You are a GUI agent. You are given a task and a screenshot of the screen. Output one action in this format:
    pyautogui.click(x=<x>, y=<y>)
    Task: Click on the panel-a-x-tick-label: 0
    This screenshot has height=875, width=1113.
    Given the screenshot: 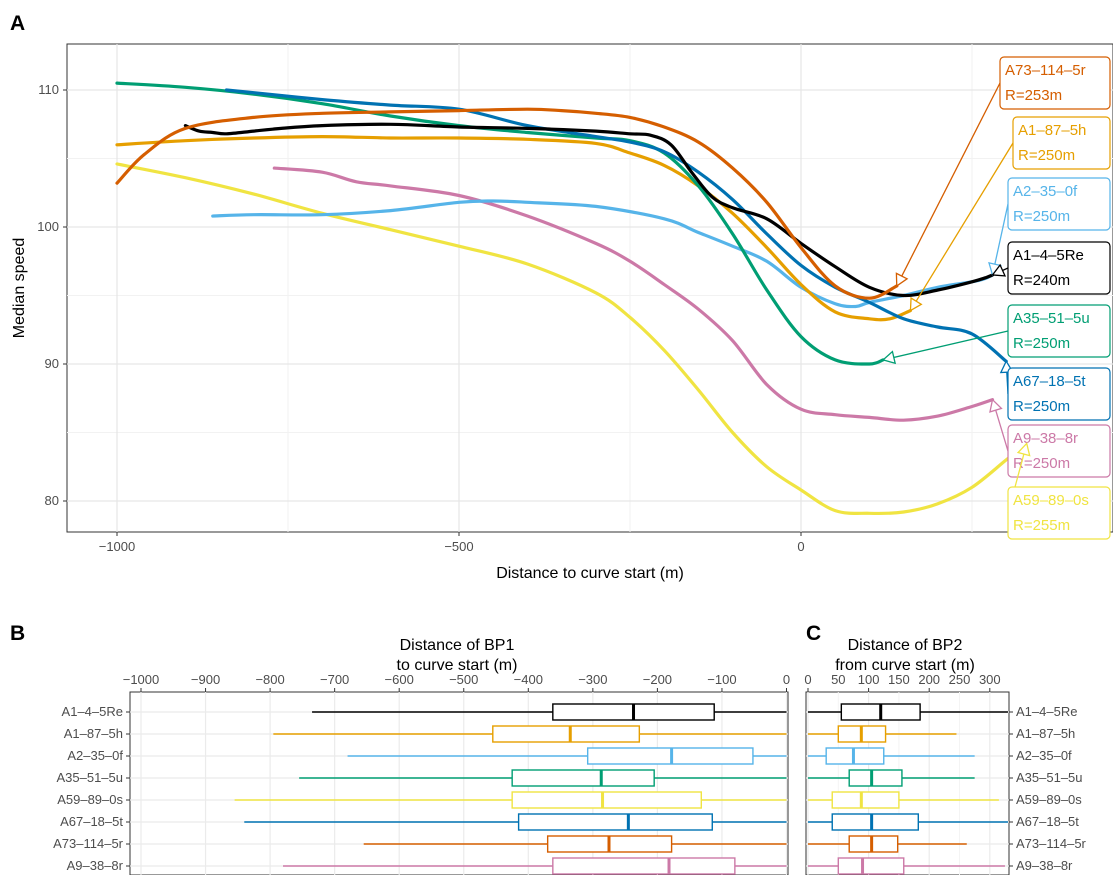 What is the action you would take?
    pyautogui.click(x=800, y=546)
    